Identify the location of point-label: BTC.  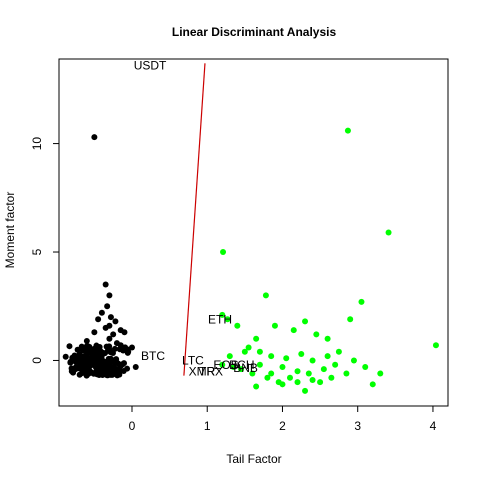
(153, 356).